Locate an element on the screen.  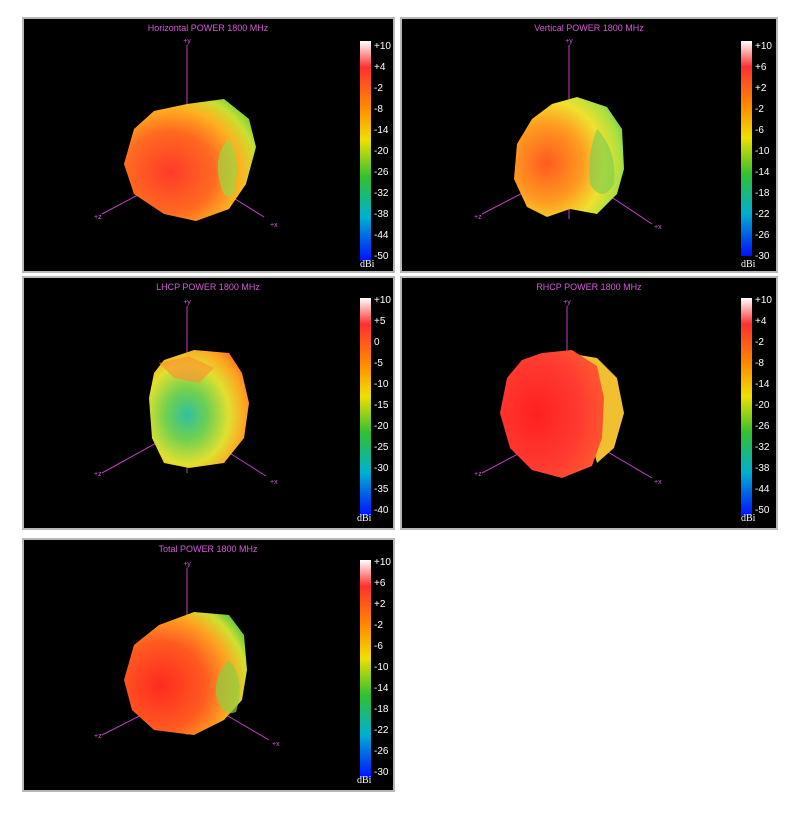
plot-title: Horizontal POWER 1800 MHz is located at coordinates (208, 28).